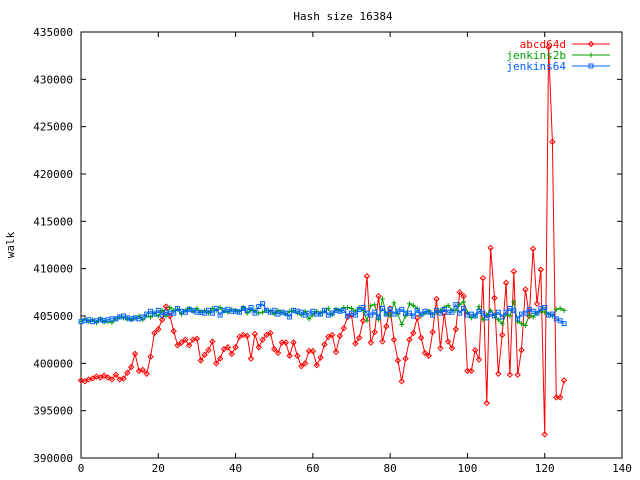 This screenshot has height=480, width=640. Describe the element at coordinates (53, 458) in the screenshot. I see `y-tick-label: 390000` at that location.